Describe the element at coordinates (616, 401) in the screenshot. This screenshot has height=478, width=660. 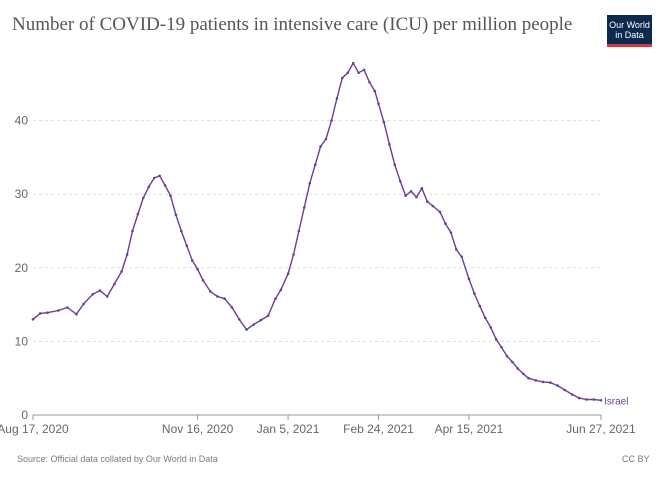
I see `series-label: Israel` at that location.